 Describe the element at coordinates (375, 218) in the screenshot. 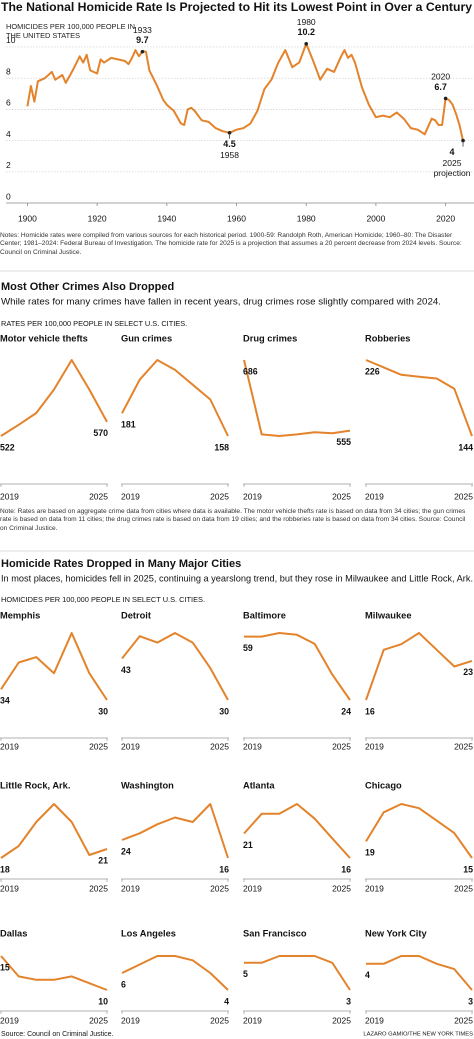

I see `x-tick-label: 2000` at that location.